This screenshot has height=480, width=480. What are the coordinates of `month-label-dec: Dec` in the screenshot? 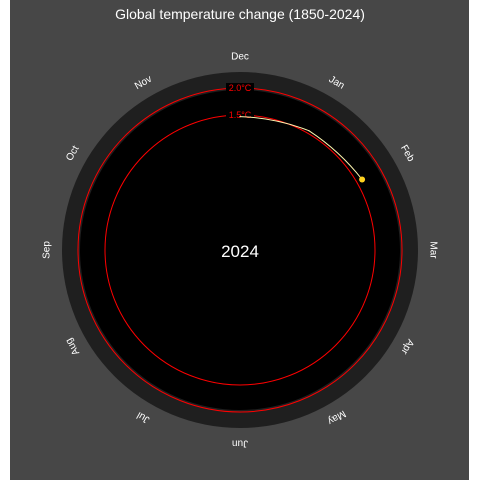 It's located at (240, 57).